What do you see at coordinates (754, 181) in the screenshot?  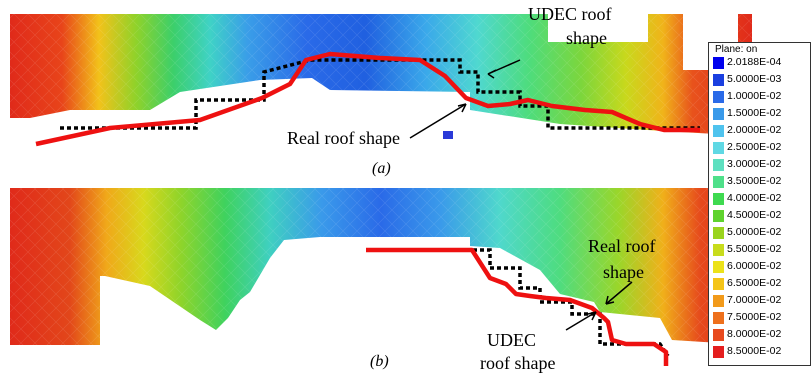 I see `legend-label: 3.5000E-02` at bounding box center [754, 181].